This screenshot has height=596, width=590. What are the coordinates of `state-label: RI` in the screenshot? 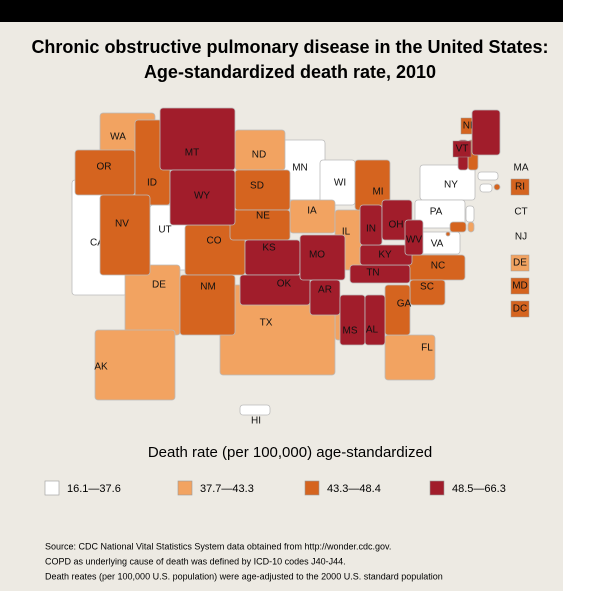 It's located at (520, 187).